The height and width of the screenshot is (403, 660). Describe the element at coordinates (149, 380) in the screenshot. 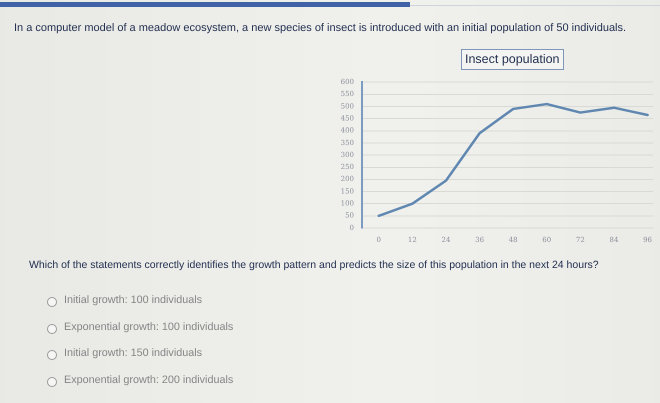

I see `text: Exponential growth: 200 individuals` at that location.